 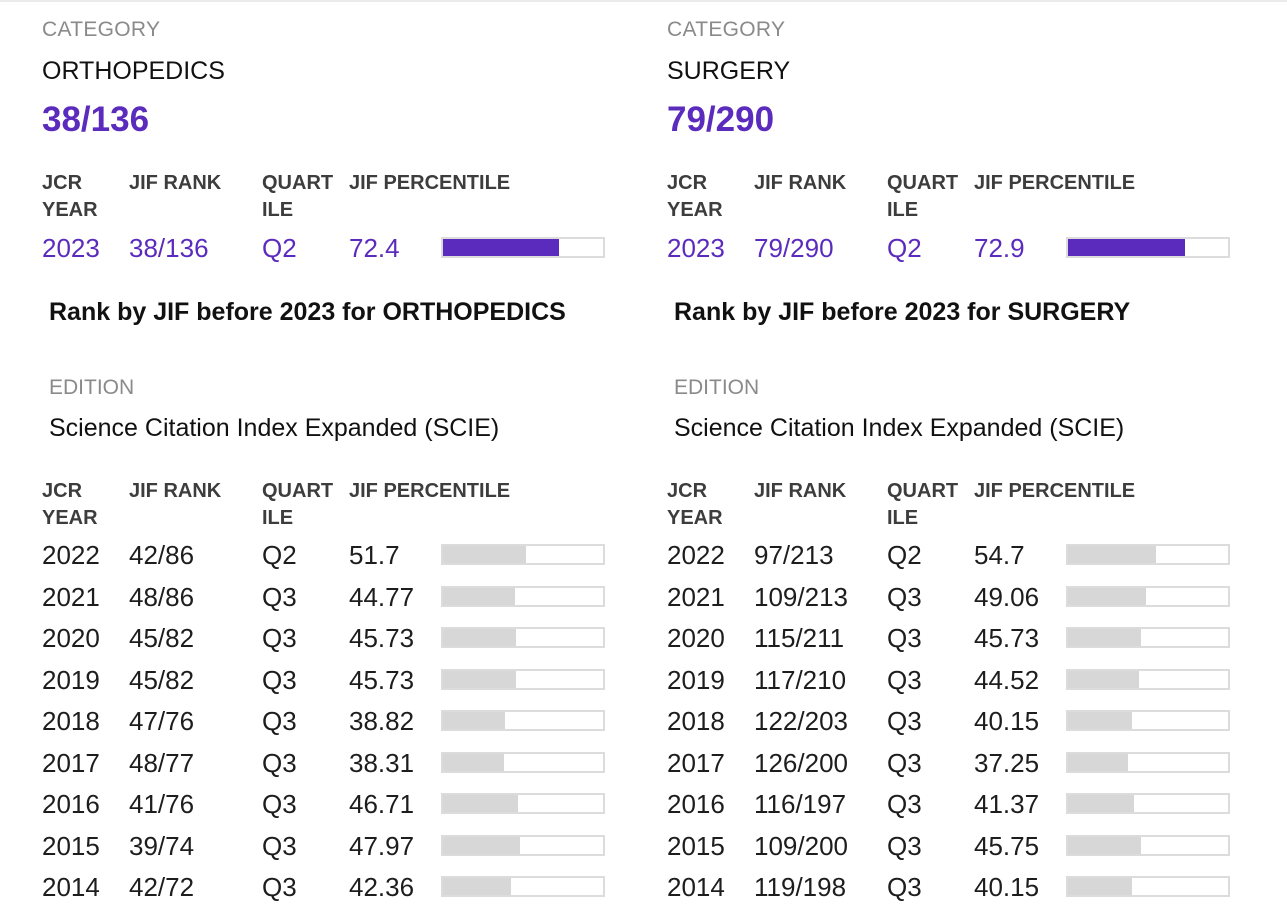 What do you see at coordinates (721, 119) in the screenshot?
I see `category-rank: 79/290` at bounding box center [721, 119].